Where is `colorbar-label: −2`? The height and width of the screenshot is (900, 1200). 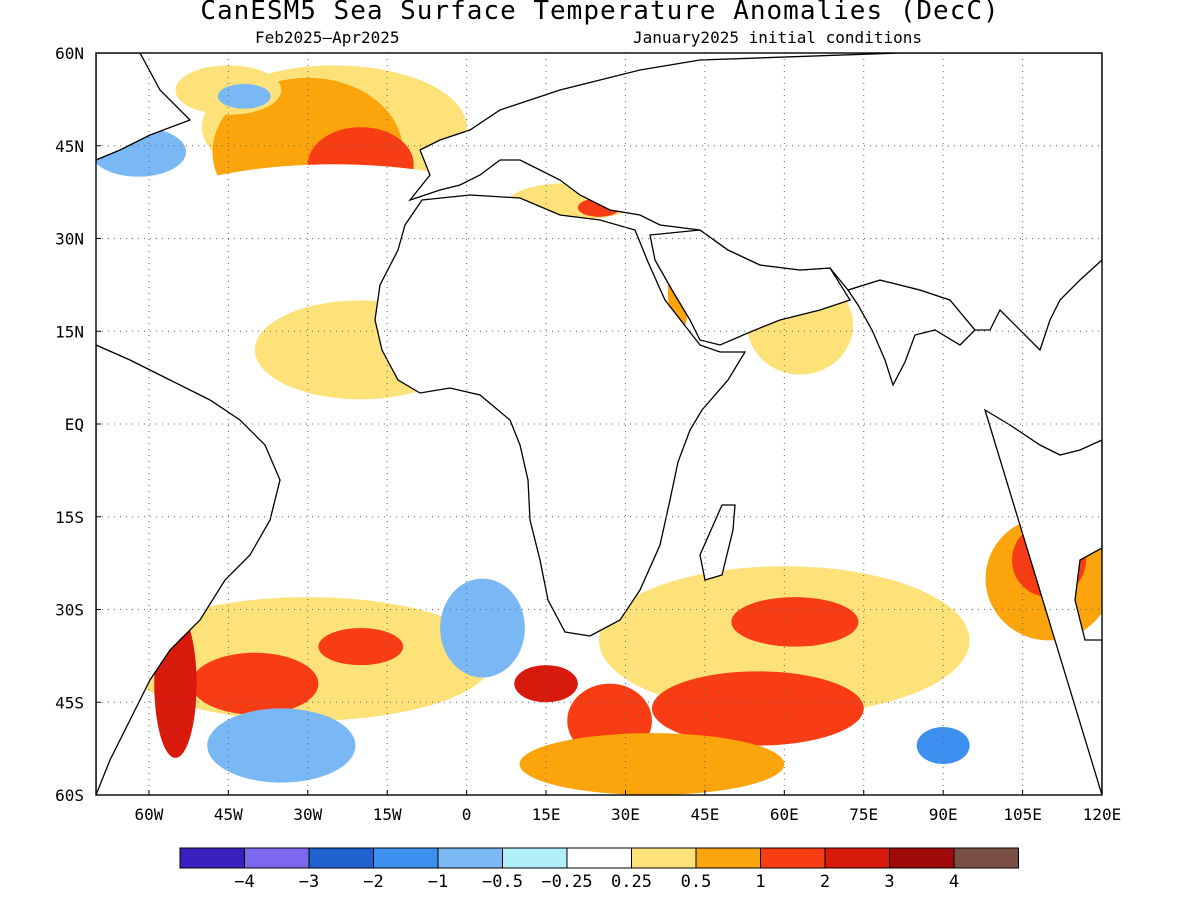
colorbar-label: −2 is located at coordinates (373, 882).